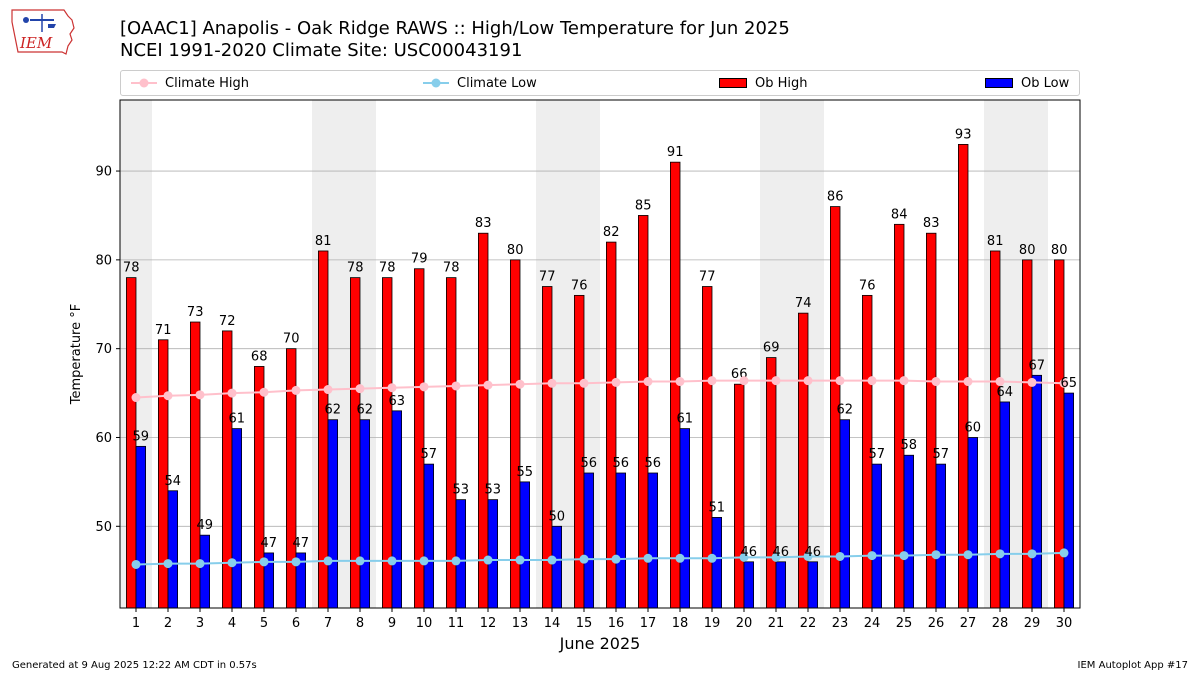 This screenshot has height=675, width=1200. What do you see at coordinates (973, 427) in the screenshot?
I see `ob-low-label: 60` at bounding box center [973, 427].